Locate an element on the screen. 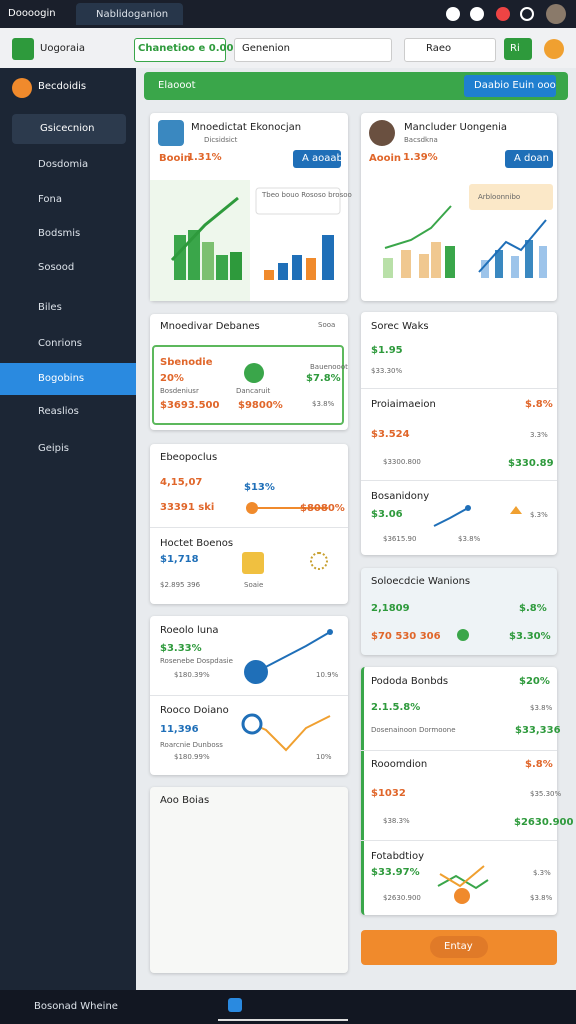  sidebar-active is located at coordinates (68, 379).